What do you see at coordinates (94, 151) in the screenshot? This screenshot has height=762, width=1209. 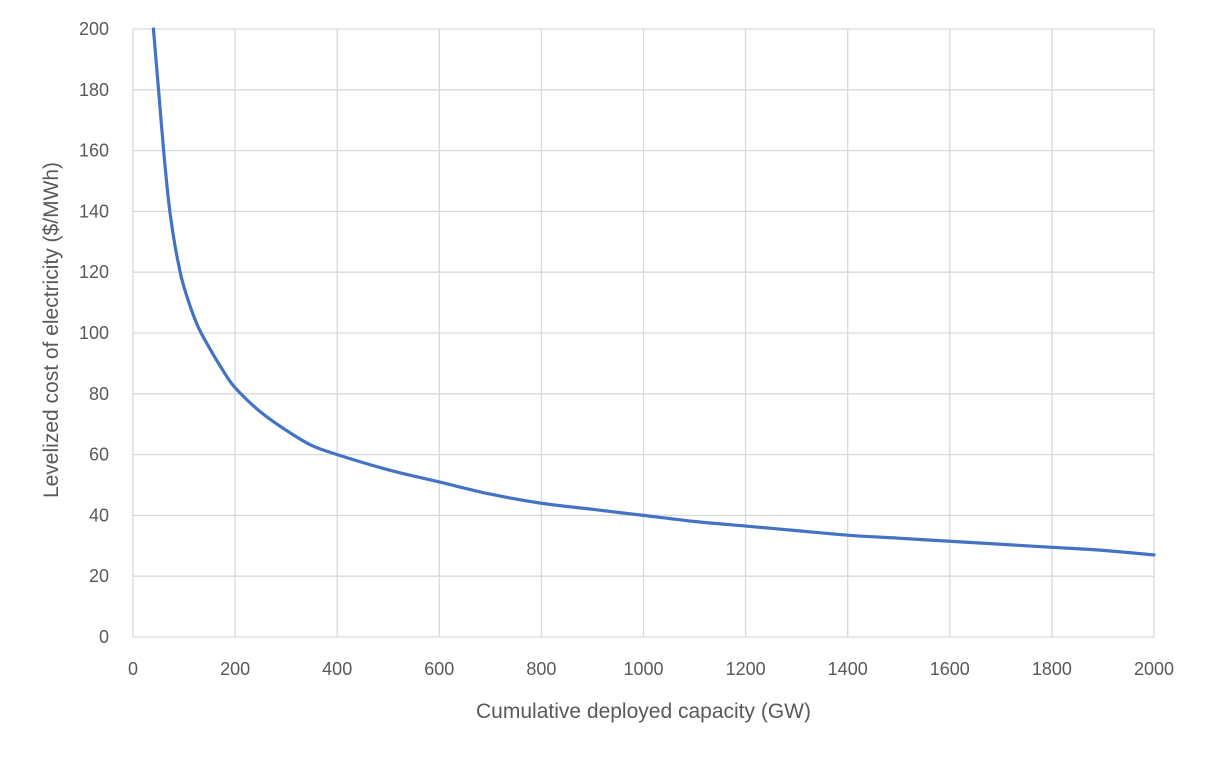 I see `y-tick-label: 160` at bounding box center [94, 151].